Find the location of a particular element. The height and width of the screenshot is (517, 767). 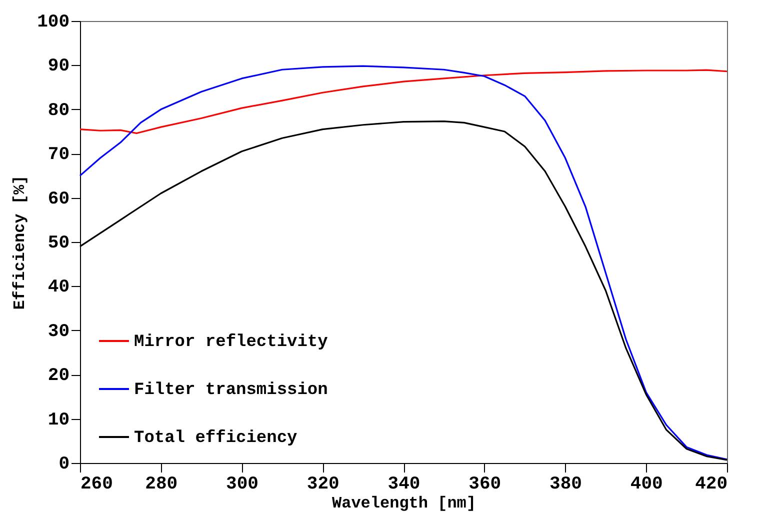

x-tick-label: 300 is located at coordinates (242, 484).